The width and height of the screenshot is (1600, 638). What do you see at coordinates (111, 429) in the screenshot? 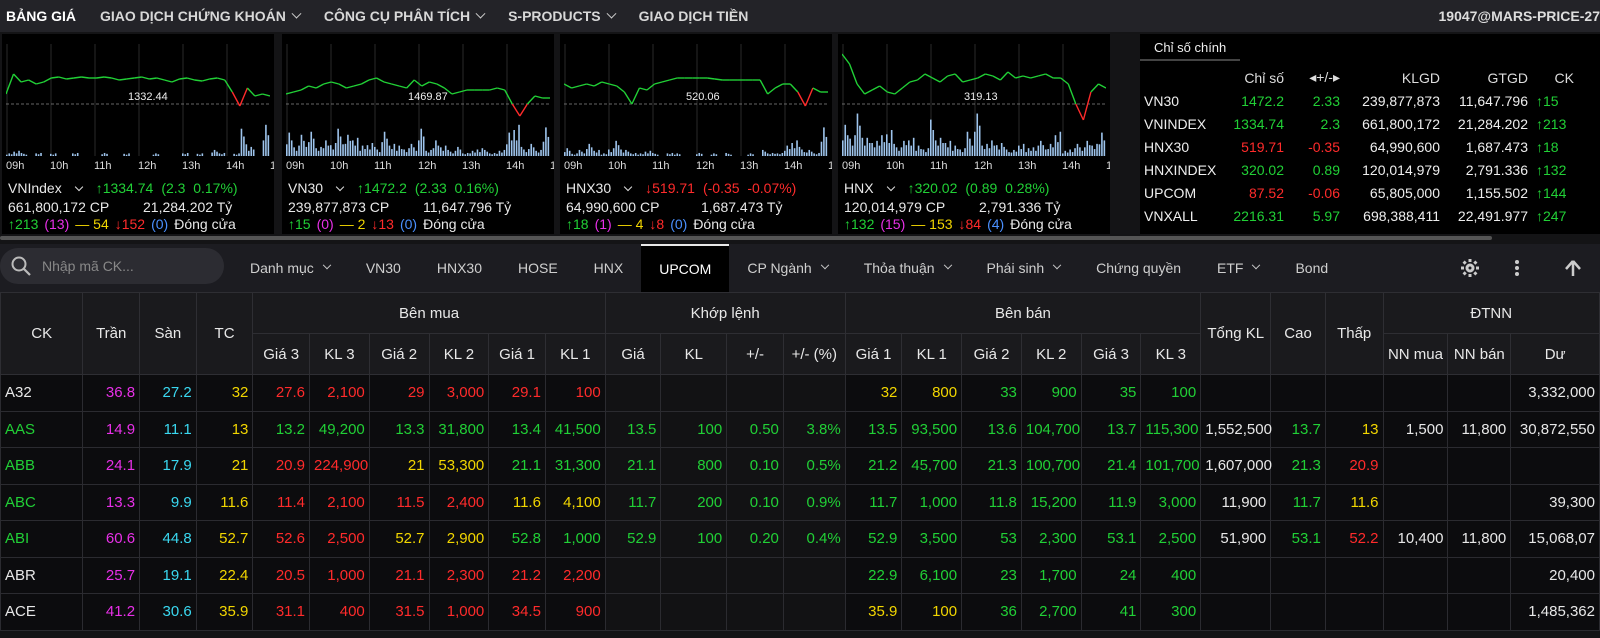
I see `data-cell: 14.9` at bounding box center [111, 429].